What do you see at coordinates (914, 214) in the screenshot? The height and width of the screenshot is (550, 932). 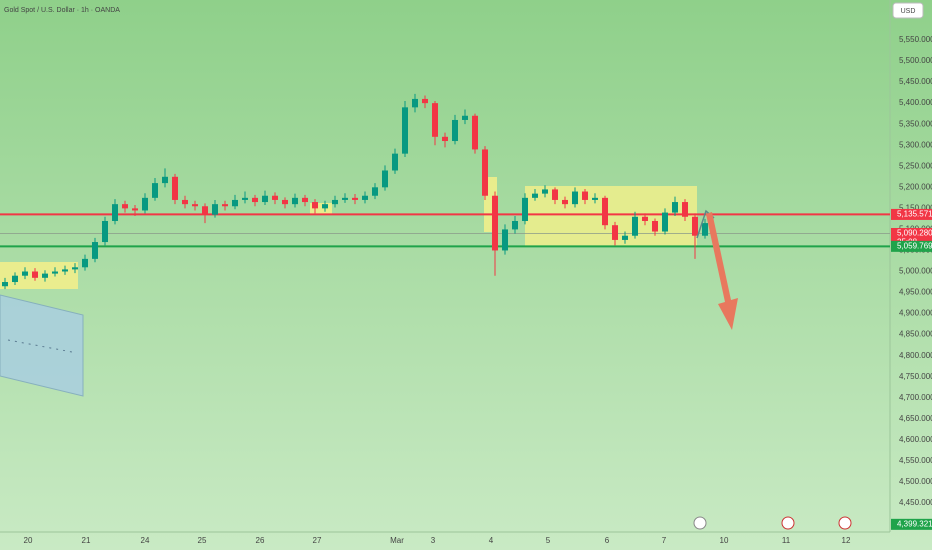 I see `price-label: 5,135.571` at bounding box center [914, 214].